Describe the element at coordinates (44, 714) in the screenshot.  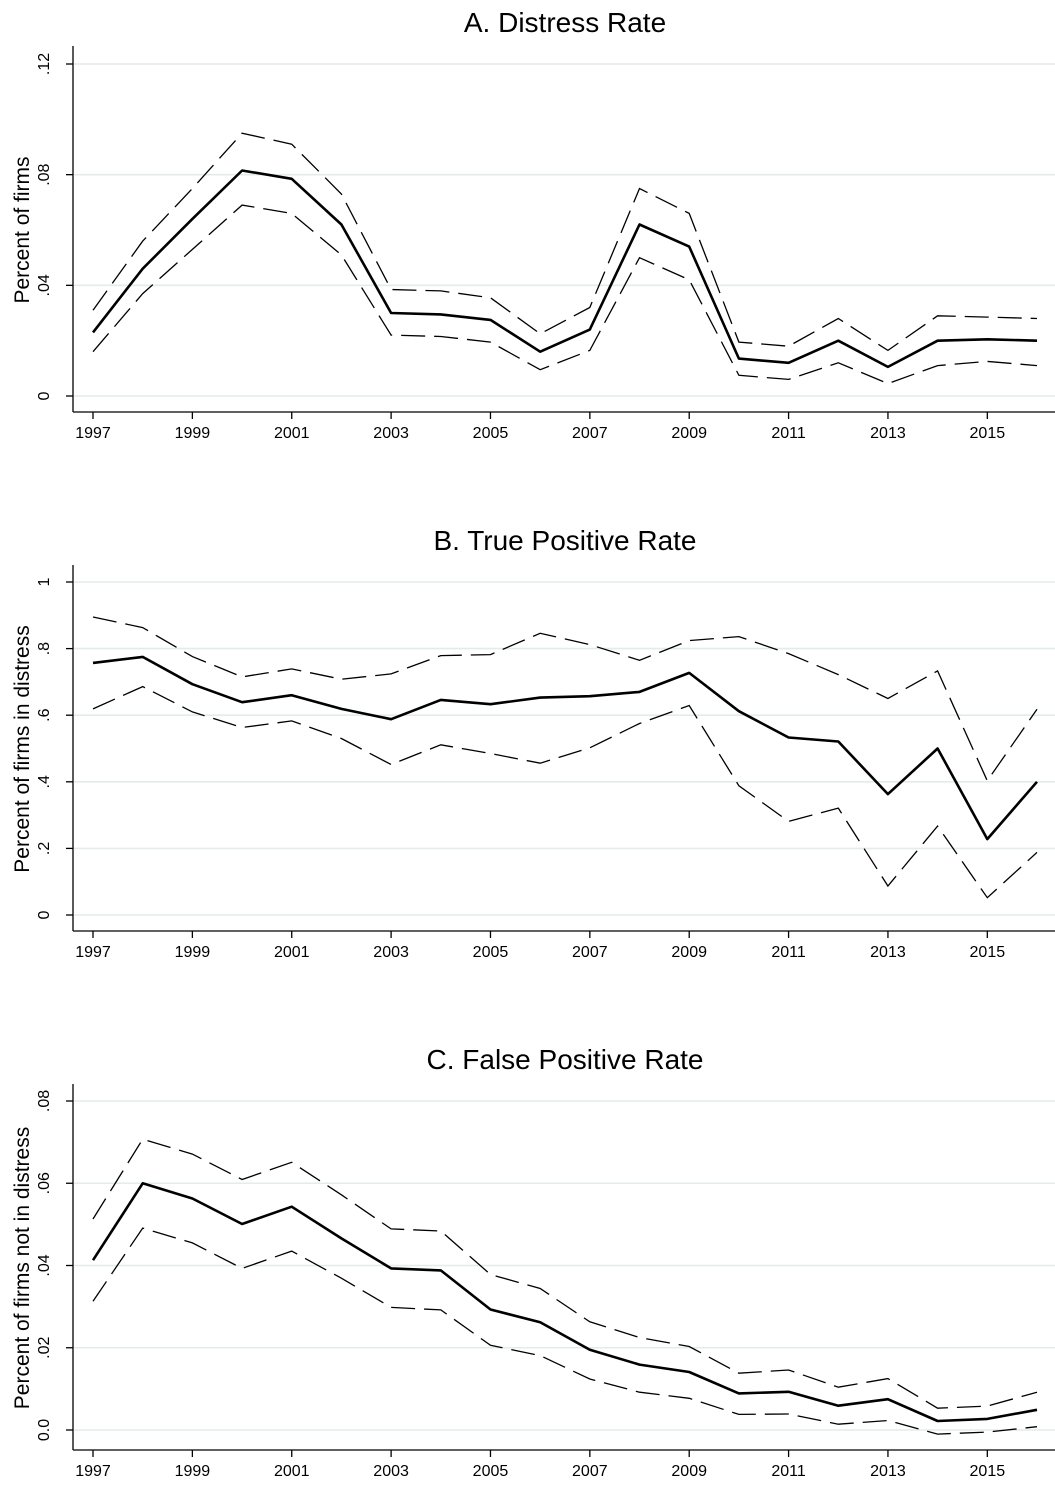
I see `y-tick-label: .6` at that location.